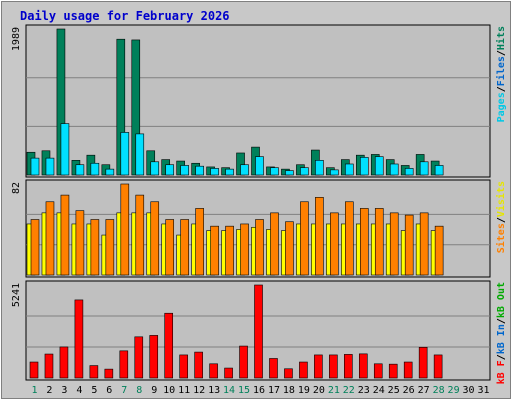 The image size is (512, 400). Describe the element at coordinates (16, 39) in the screenshot. I see `y-max-label: 1989` at that location.